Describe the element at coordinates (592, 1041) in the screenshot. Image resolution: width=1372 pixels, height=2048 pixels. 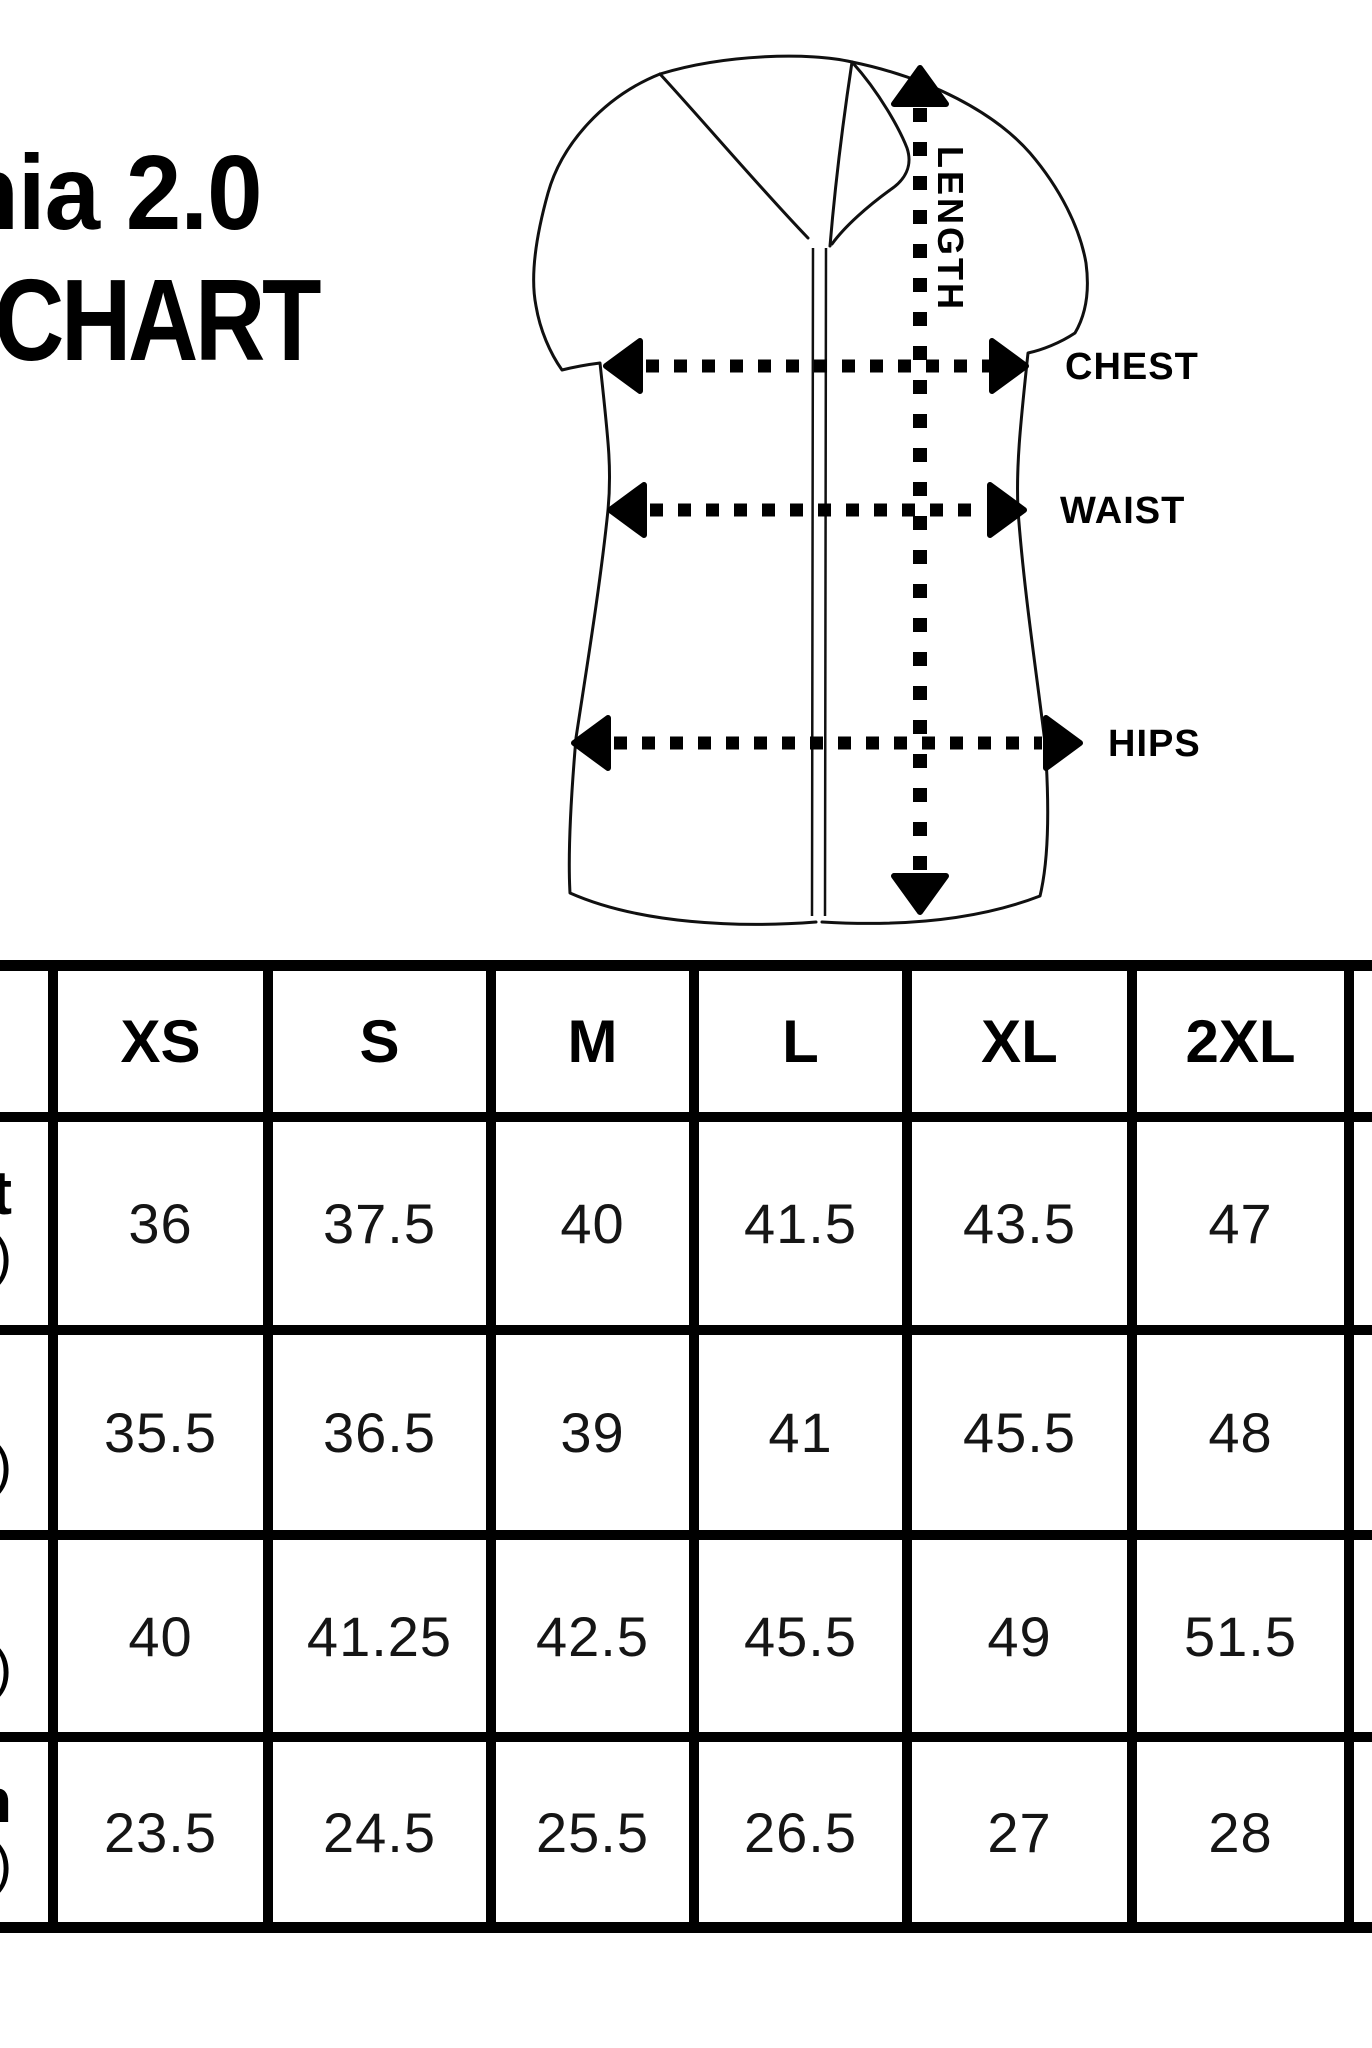
I see `column-header-m: M` at that location.